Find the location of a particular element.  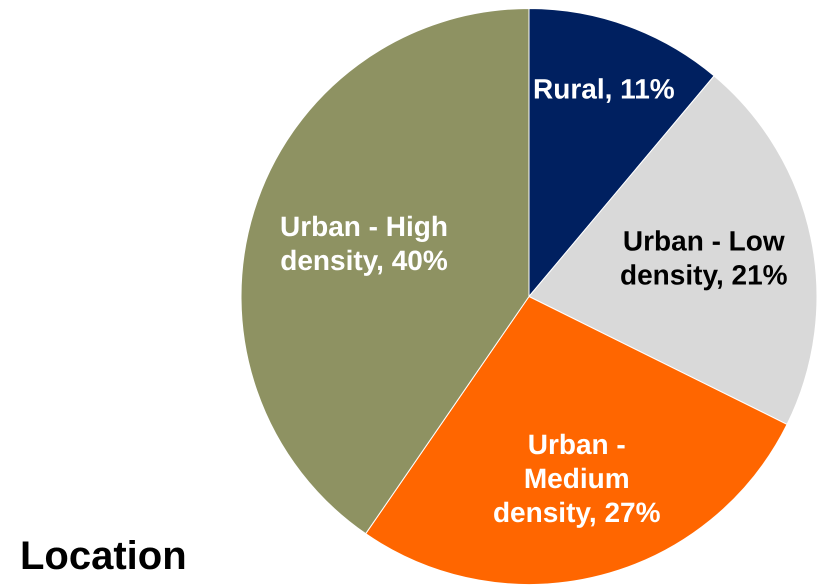

slice-label: Urban - High density, 40% is located at coordinates (364, 243).